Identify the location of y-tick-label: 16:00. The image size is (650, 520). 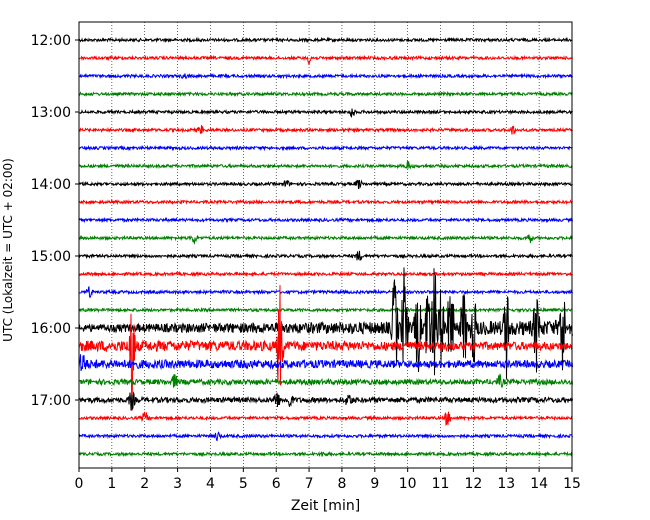
(51, 329).